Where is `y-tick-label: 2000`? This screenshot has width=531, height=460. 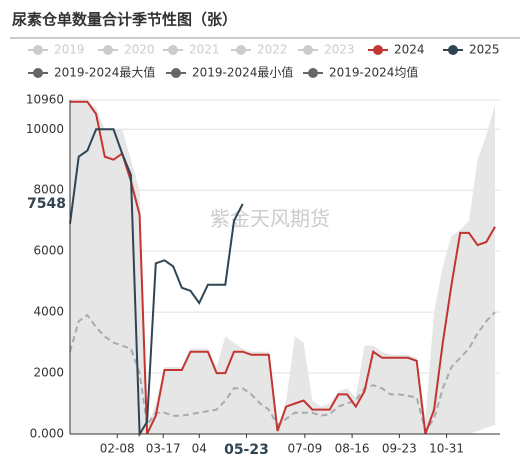 y-tick-label: 2000 is located at coordinates (48, 373).